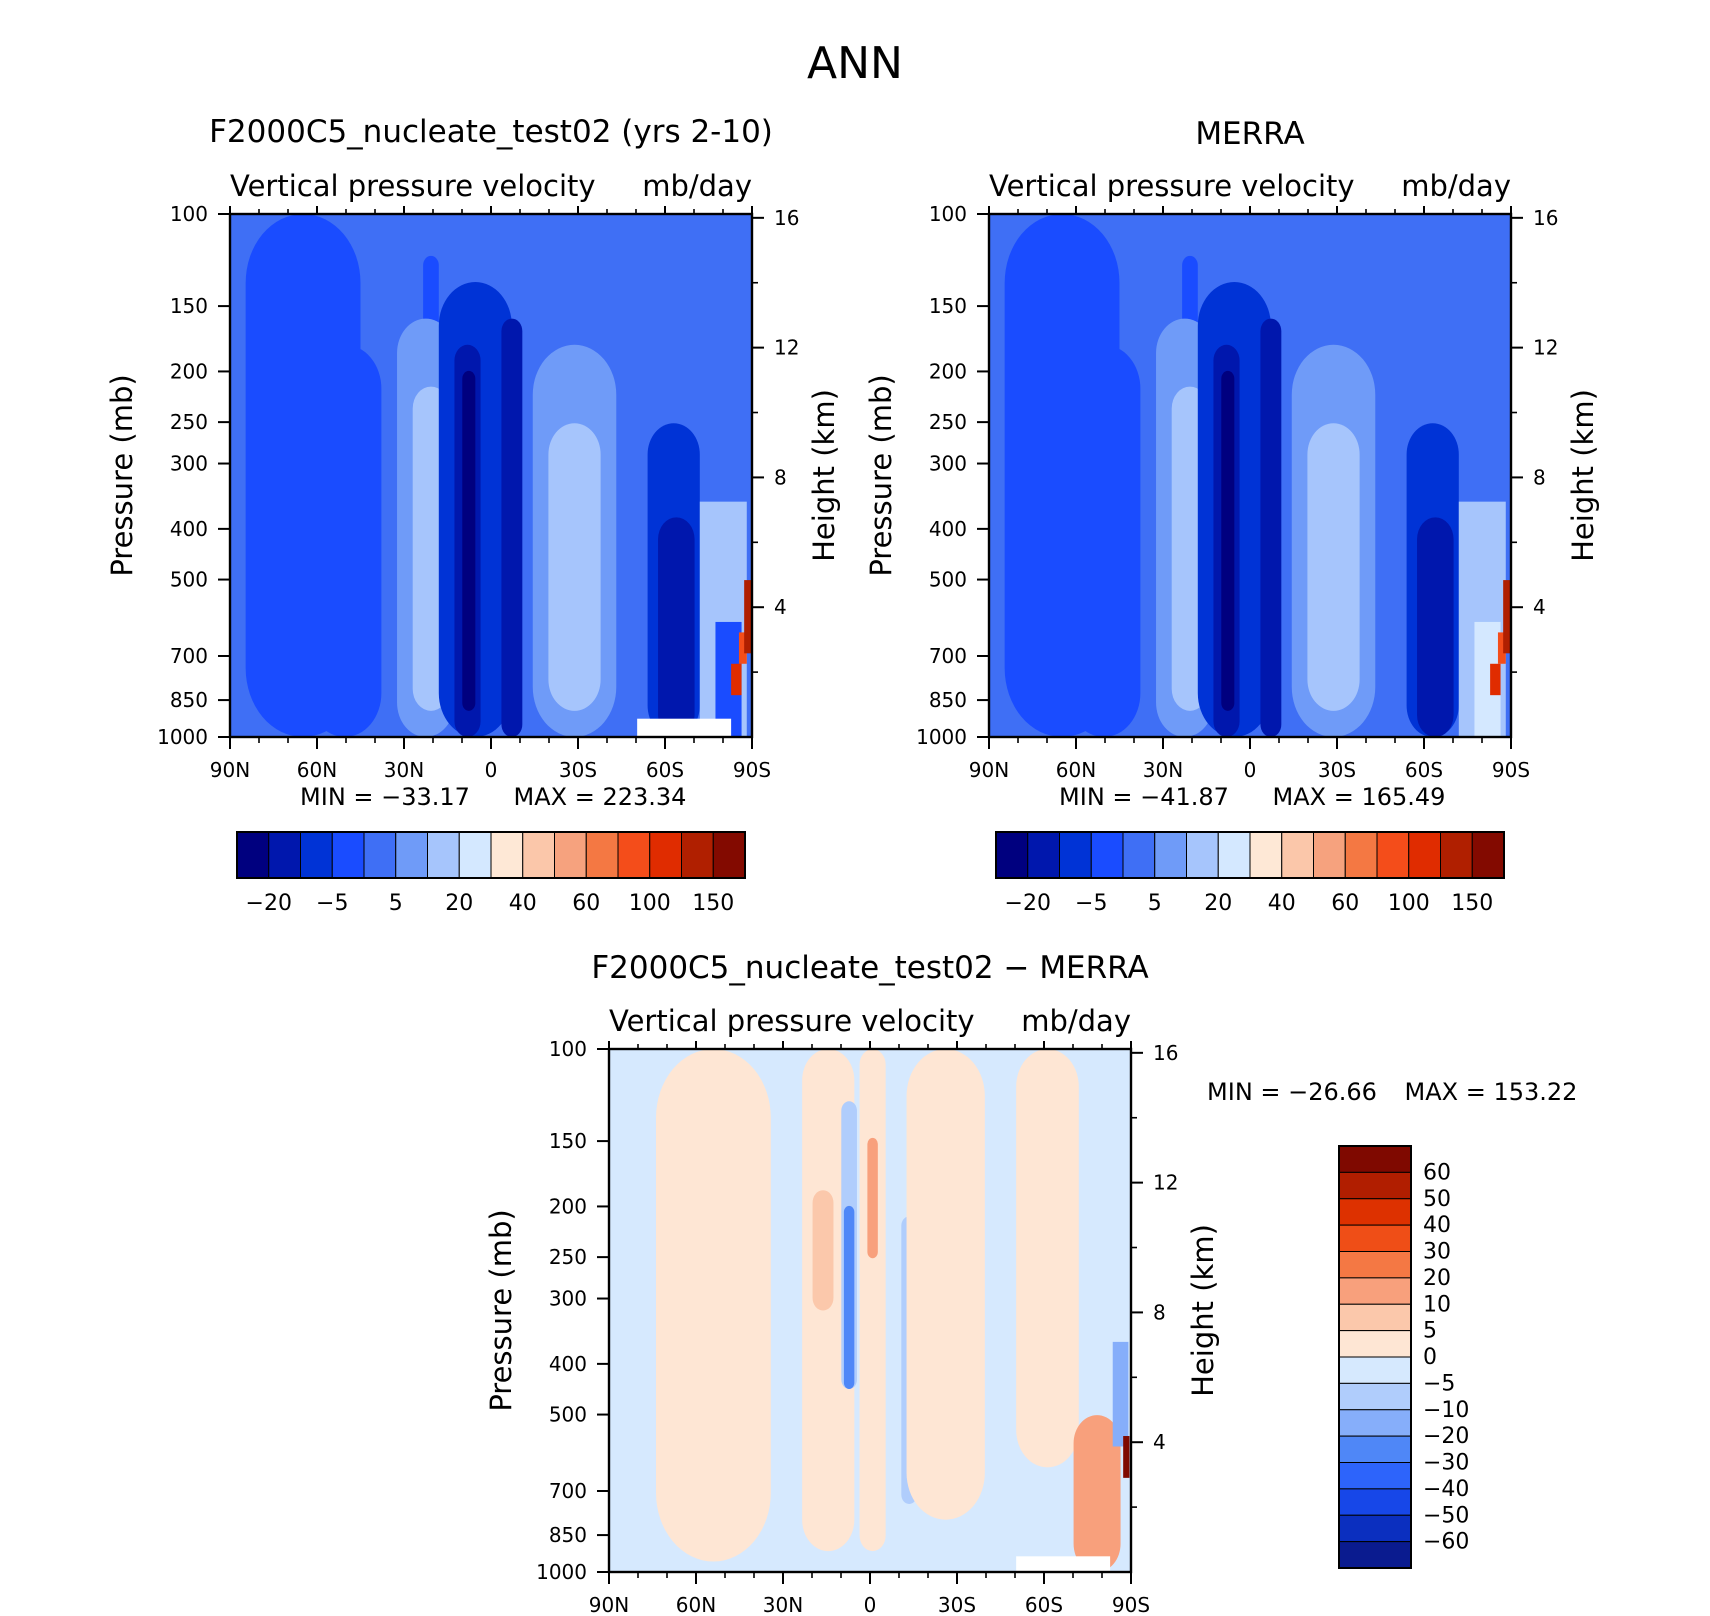 This screenshot has width=1710, height=1616. What do you see at coordinates (1144, 797) in the screenshot?
I see `min-label: MIN = −41.87` at bounding box center [1144, 797].